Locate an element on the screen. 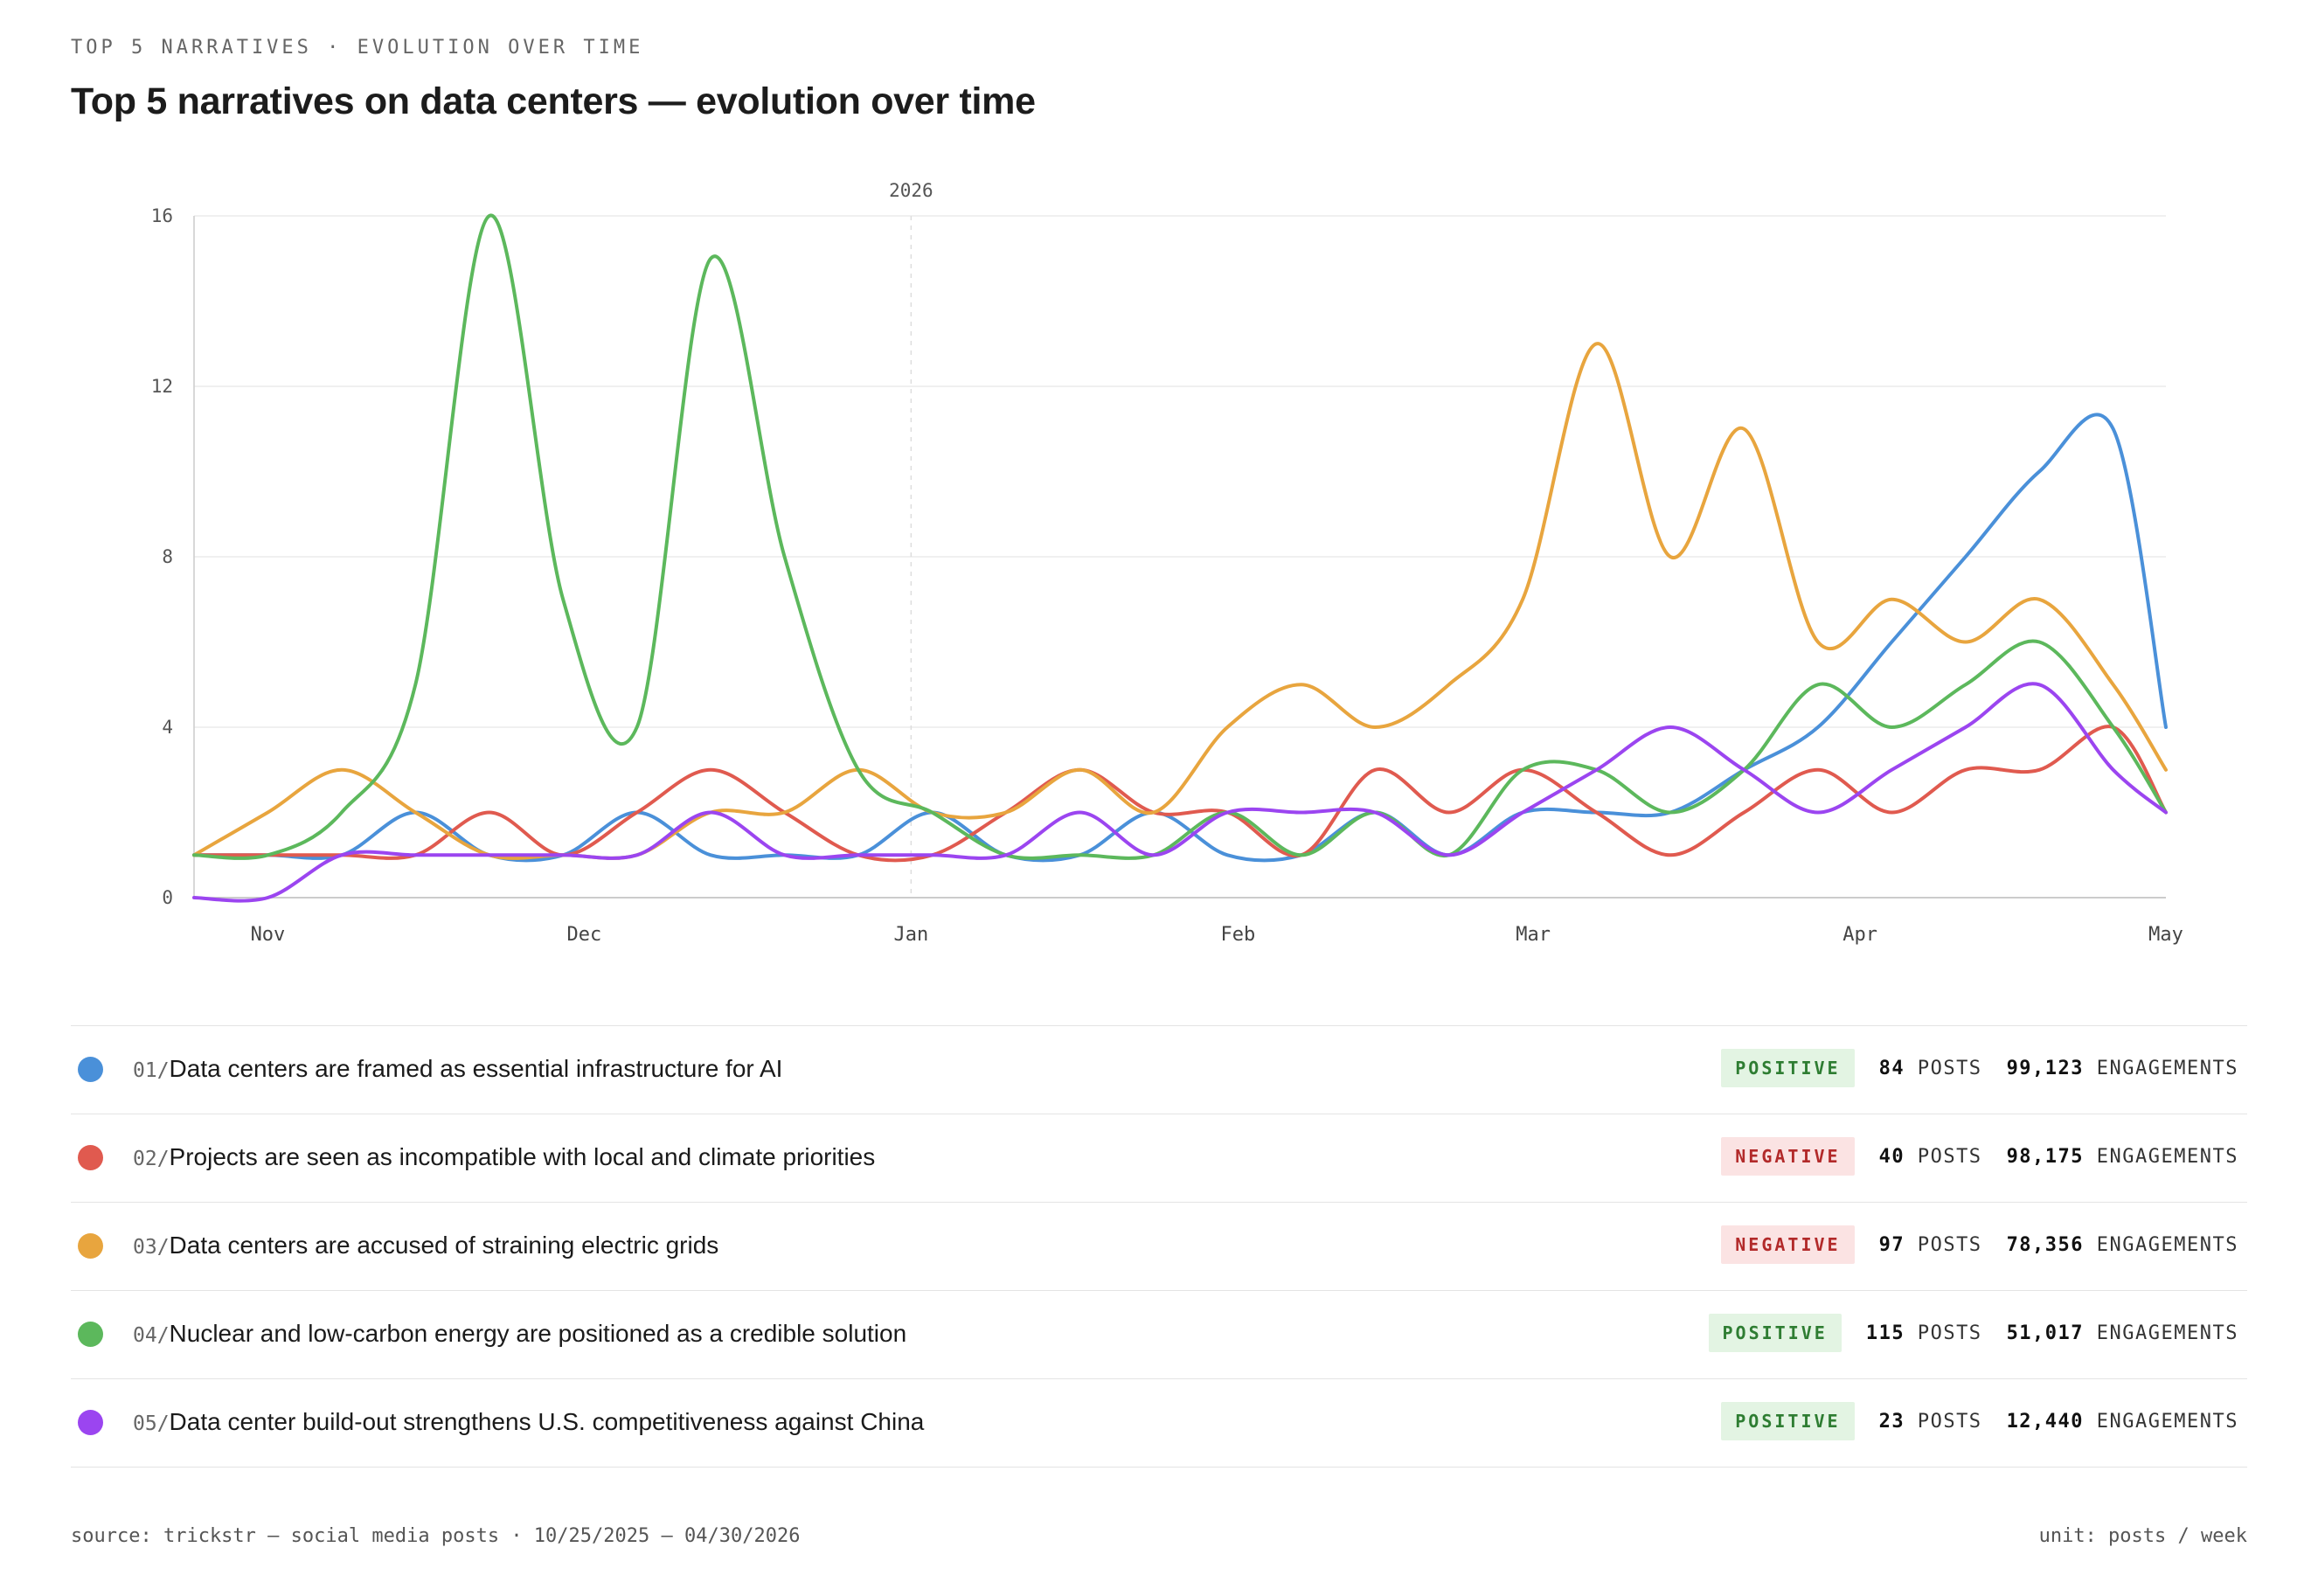 Image resolution: width=2304 pixels, height=1596 pixels. chart-kicker: TOP 5 NARRATIVES · EVOLUTION OVER TIME is located at coordinates (357, 48).